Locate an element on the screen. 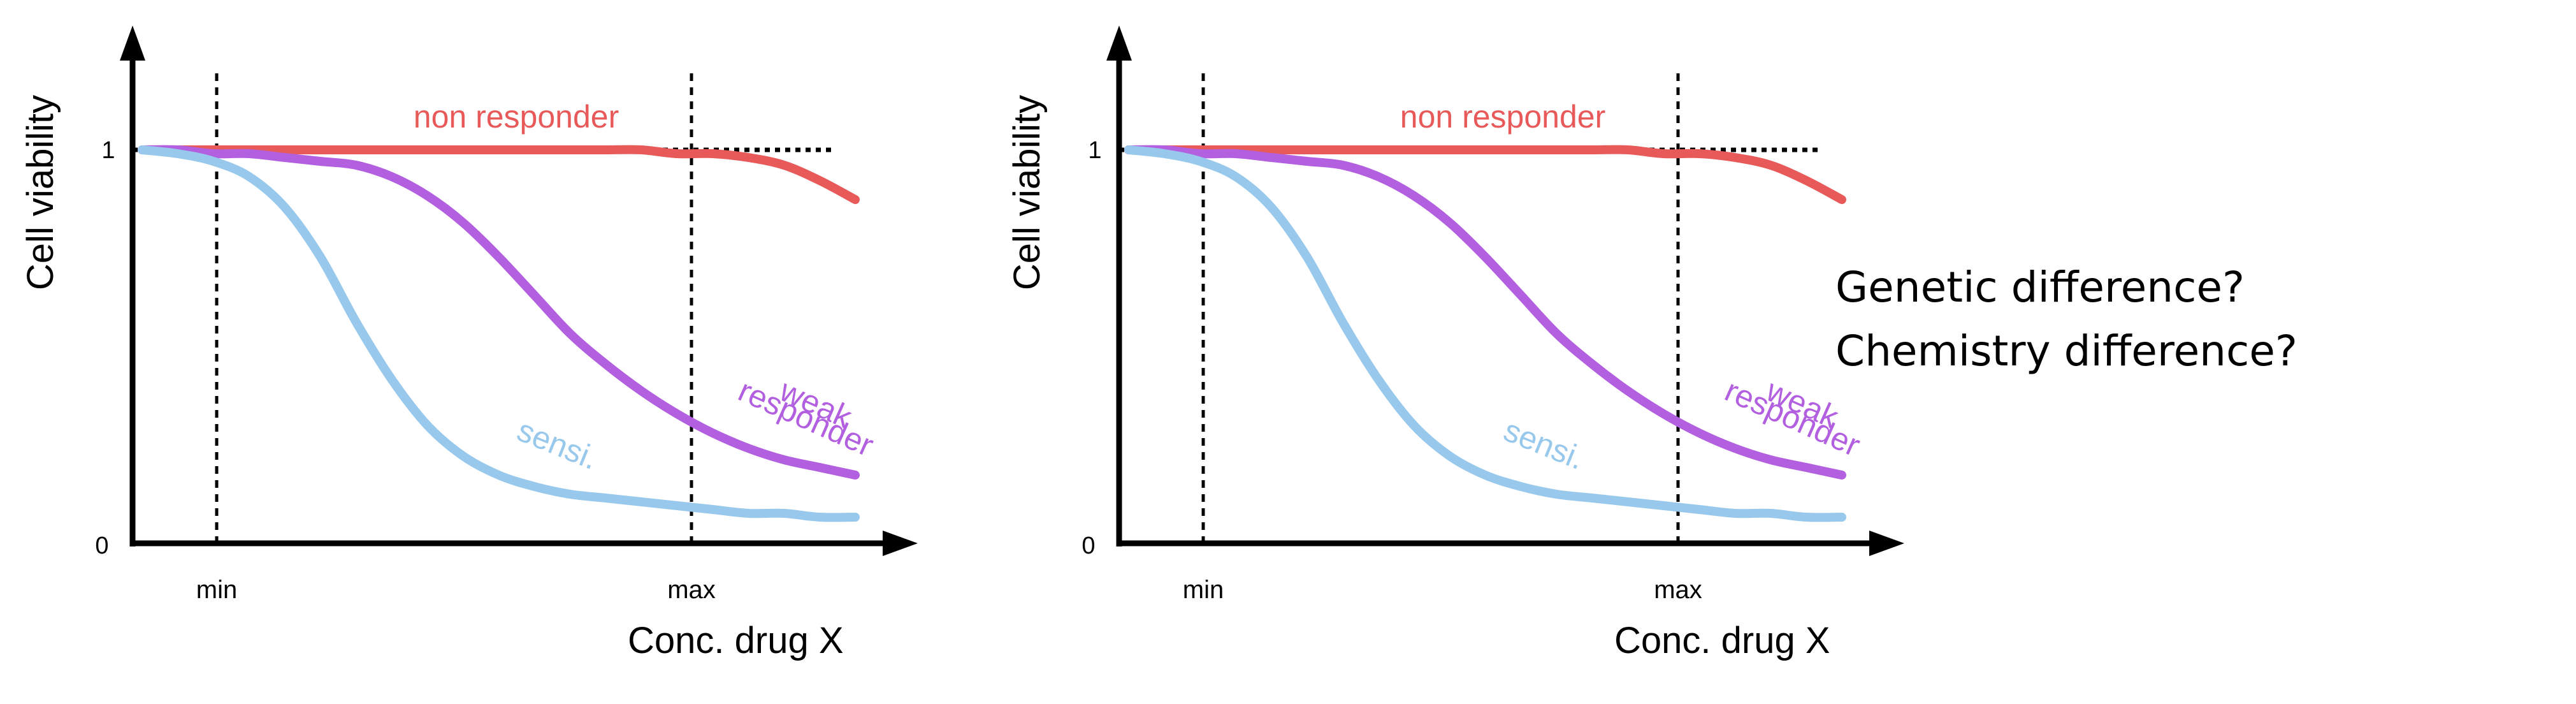  annotation-genetic: Genetic difference? is located at coordinates (2040, 287).